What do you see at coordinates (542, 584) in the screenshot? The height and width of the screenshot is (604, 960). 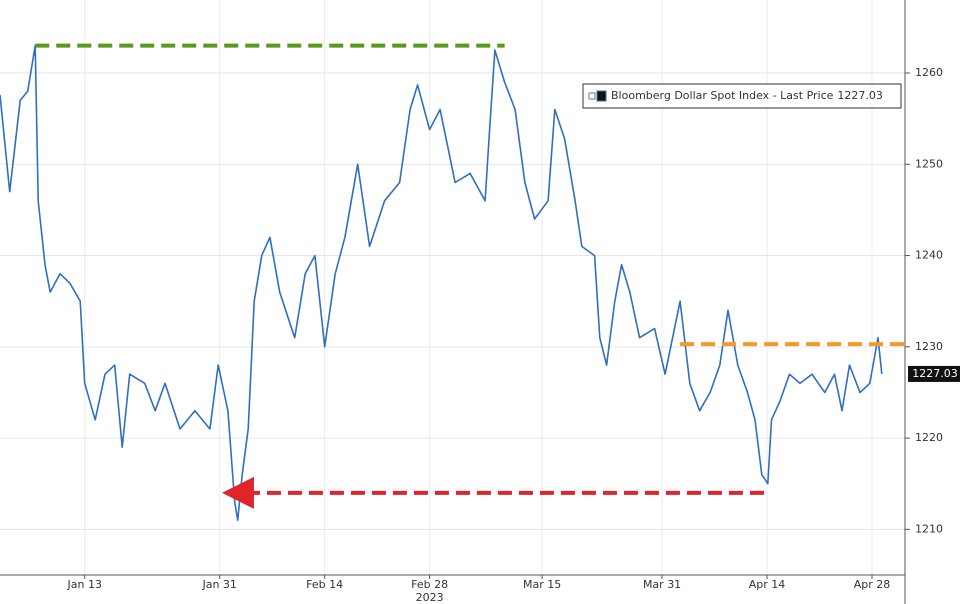 I see `x-tick-label: Mar 15` at bounding box center [542, 584].